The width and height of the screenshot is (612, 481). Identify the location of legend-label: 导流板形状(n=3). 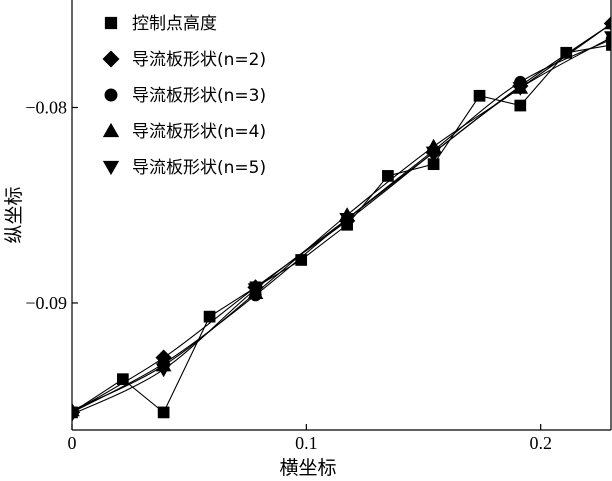
(199, 96).